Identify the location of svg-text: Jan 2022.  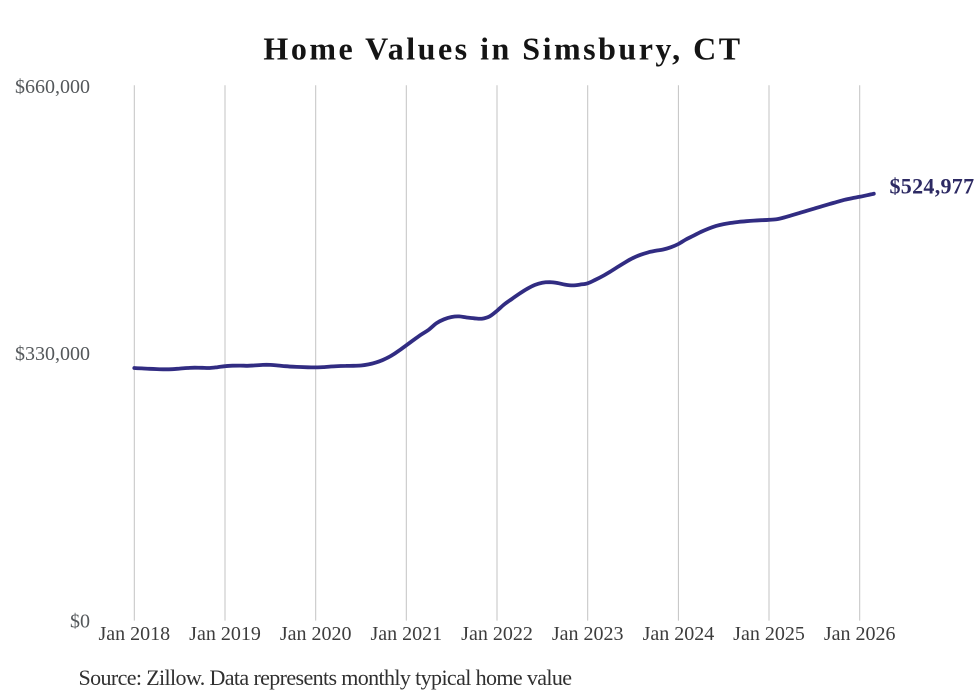
(497, 634).